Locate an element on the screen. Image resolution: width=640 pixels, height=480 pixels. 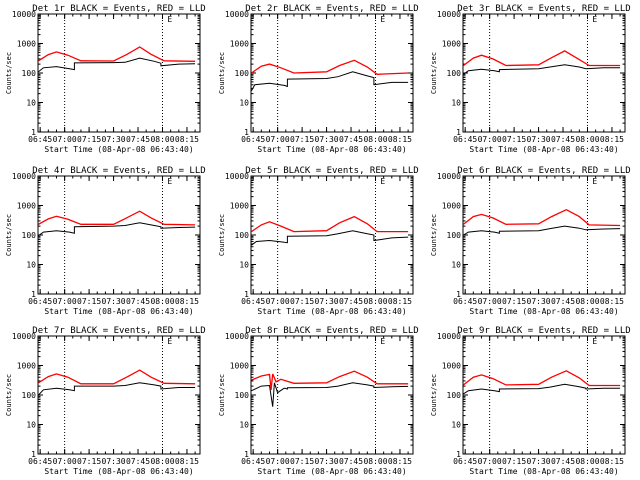
panel-title: Det 7r BLACK = Events, RED = LLD is located at coordinates (118, 331).